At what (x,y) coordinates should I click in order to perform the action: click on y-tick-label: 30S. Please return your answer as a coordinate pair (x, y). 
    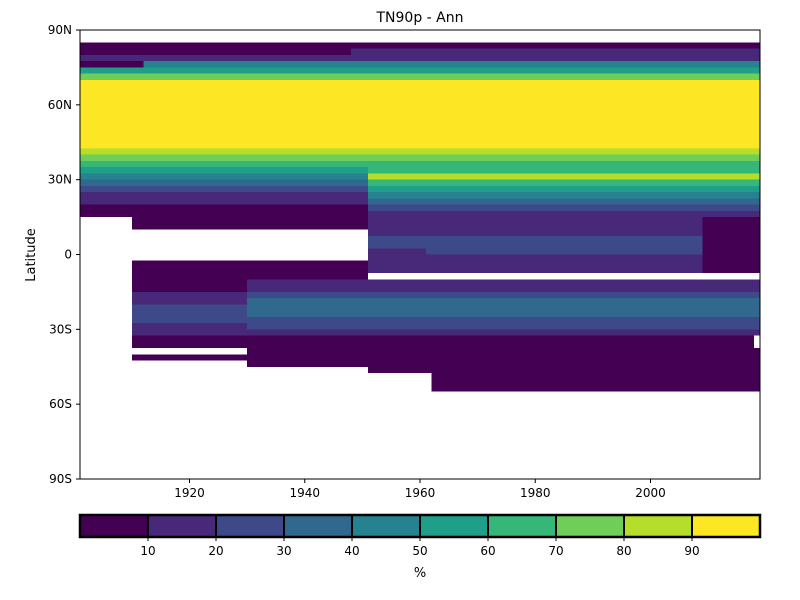
    Looking at the image, I should click on (60, 329).